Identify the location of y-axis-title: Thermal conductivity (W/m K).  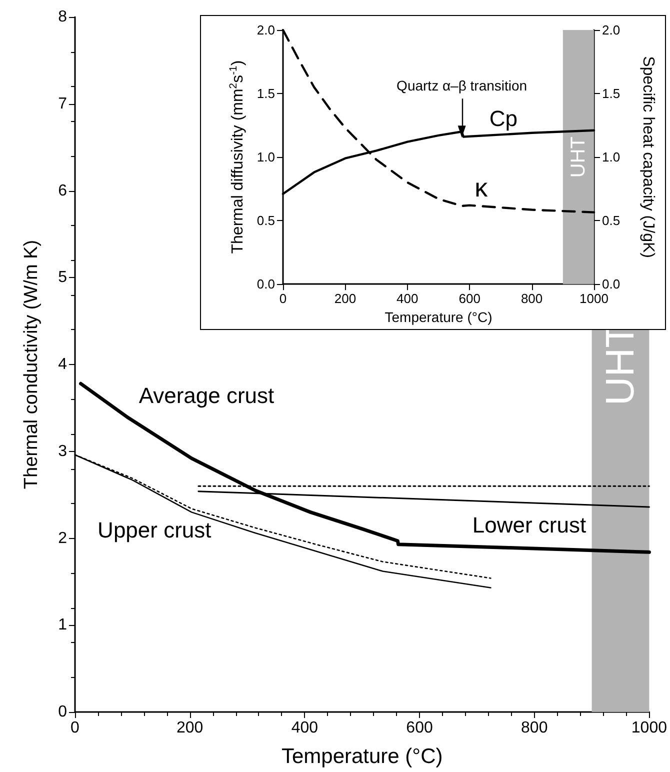
(31, 365).